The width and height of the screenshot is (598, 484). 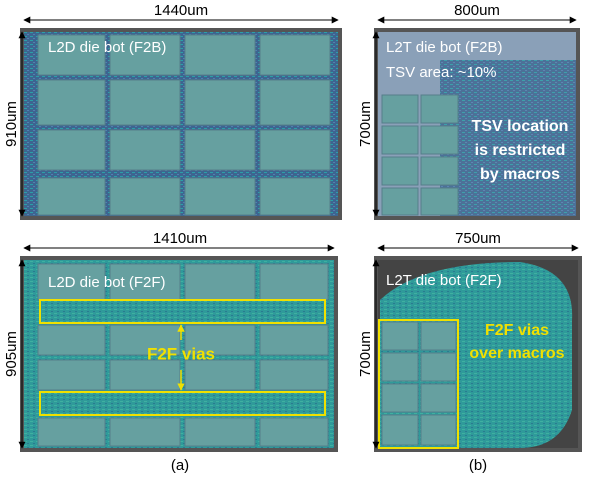 I want to click on panel-title: L2D die bot (F2F), so click(x=107, y=282).